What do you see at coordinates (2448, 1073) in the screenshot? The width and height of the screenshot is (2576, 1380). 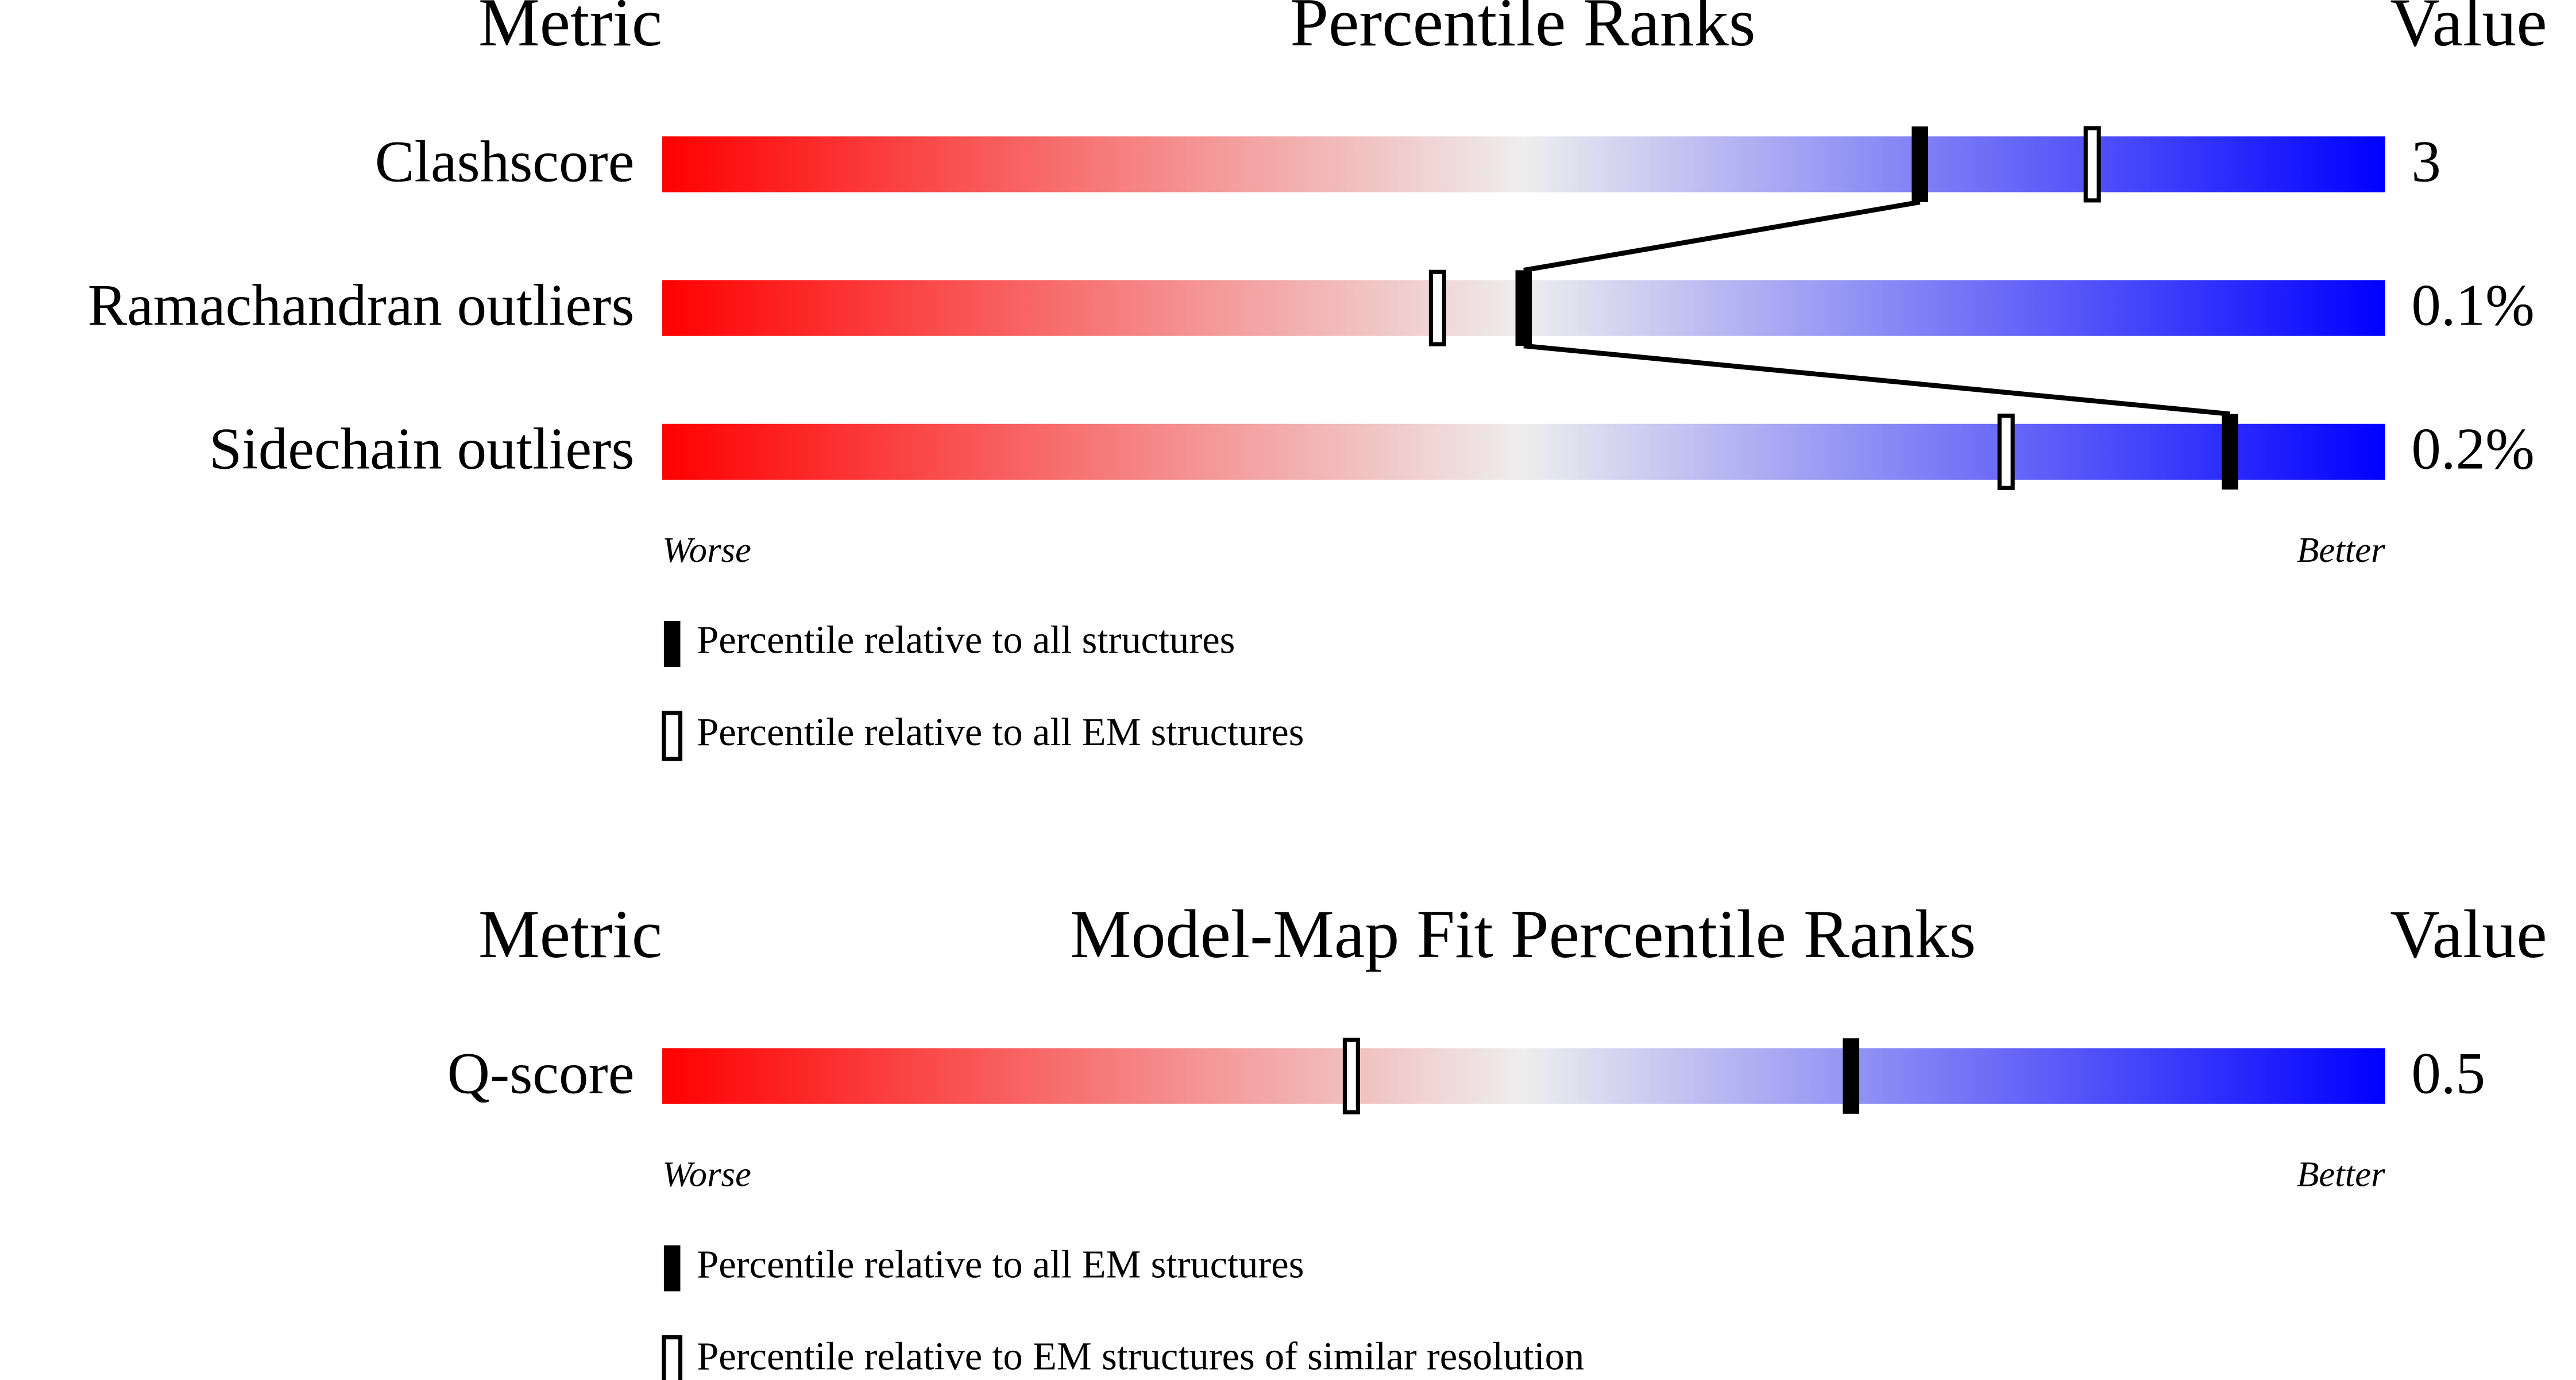 I see `metric-value: 0.5` at bounding box center [2448, 1073].